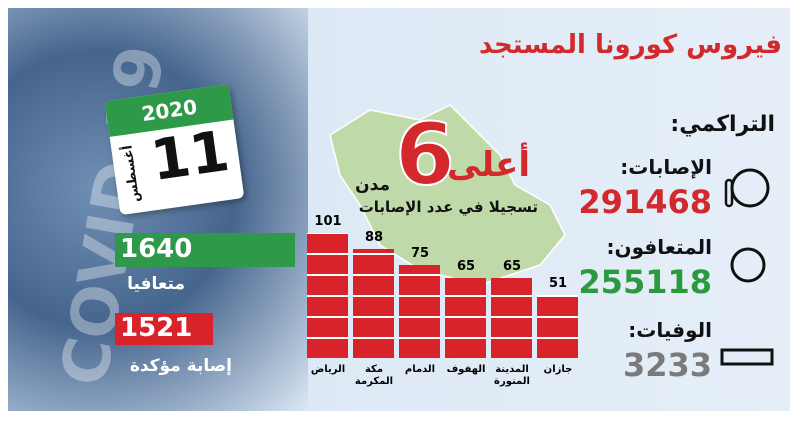 Image resolution: width=800 pixels, height=423 pixels. What do you see at coordinates (205, 250) in the screenshot?
I see `recovered-box` at bounding box center [205, 250].